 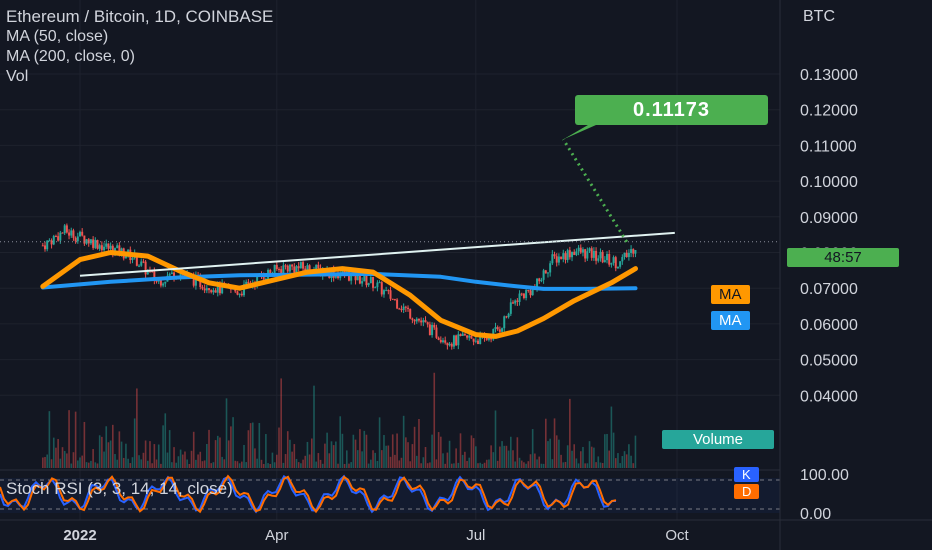 What do you see at coordinates (140, 16) in the screenshot?
I see `symbol-title: Ethereum / Bitcoin, 1D, COINBASE` at bounding box center [140, 16].